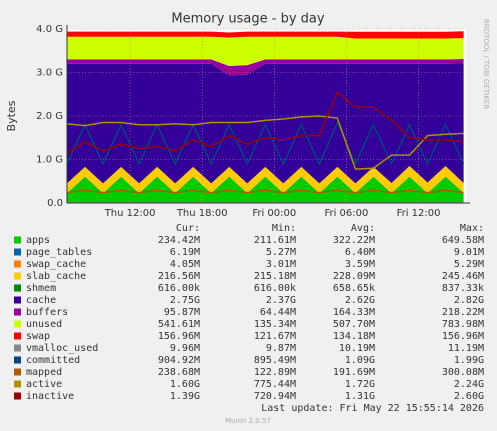 This screenshot has height=431, width=497. What do you see at coordinates (360, 396) in the screenshot?
I see `legend-stat: 1.31G` at bounding box center [360, 396].